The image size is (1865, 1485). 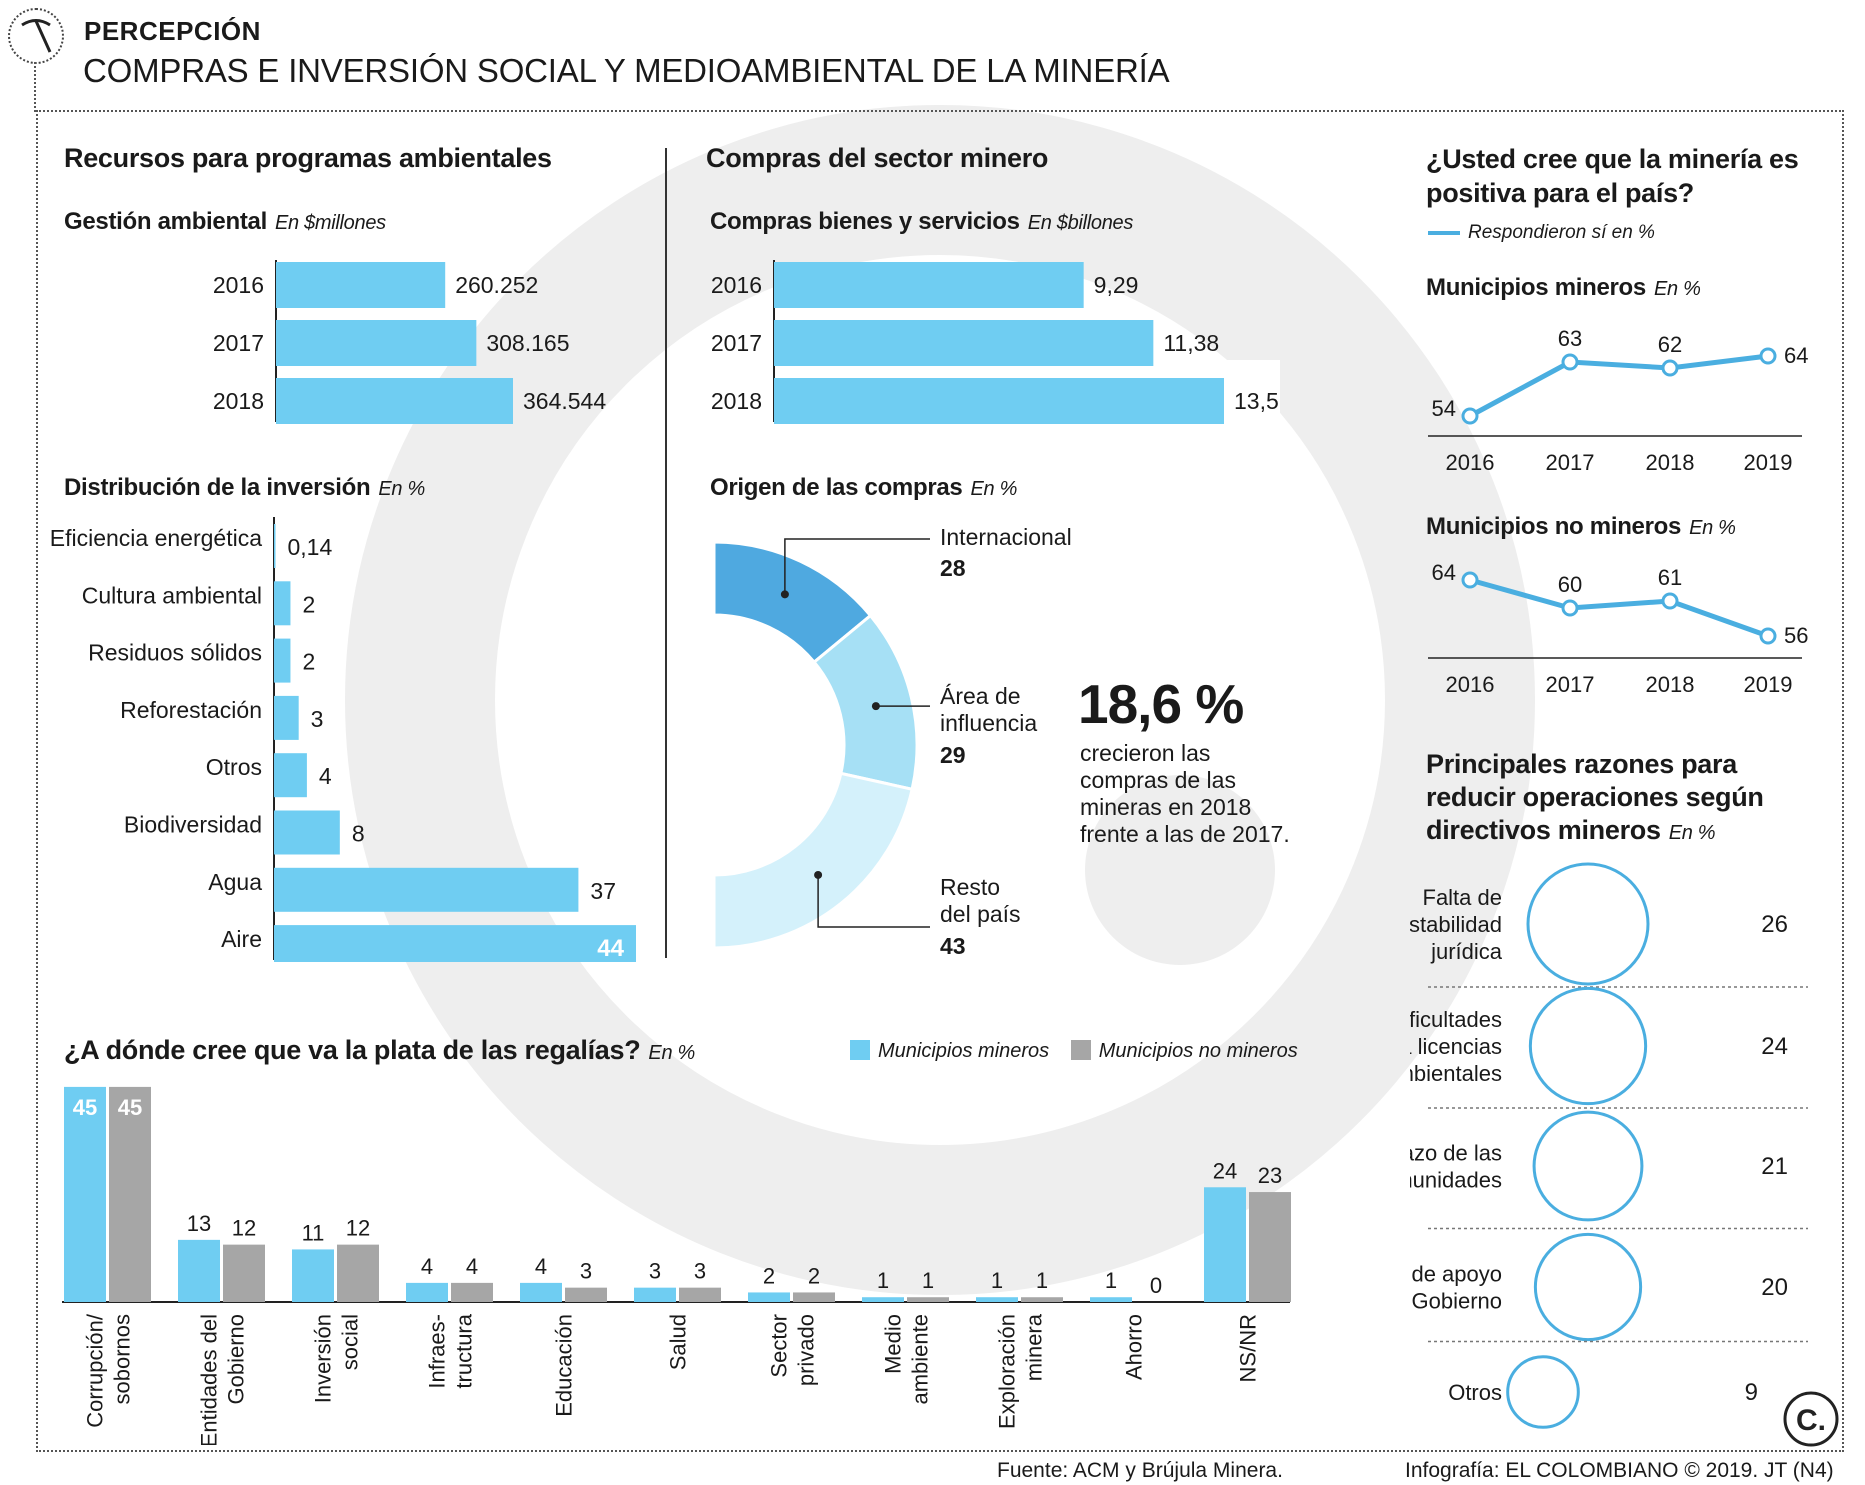 I want to click on data-label: 62, so click(x=1670, y=344).